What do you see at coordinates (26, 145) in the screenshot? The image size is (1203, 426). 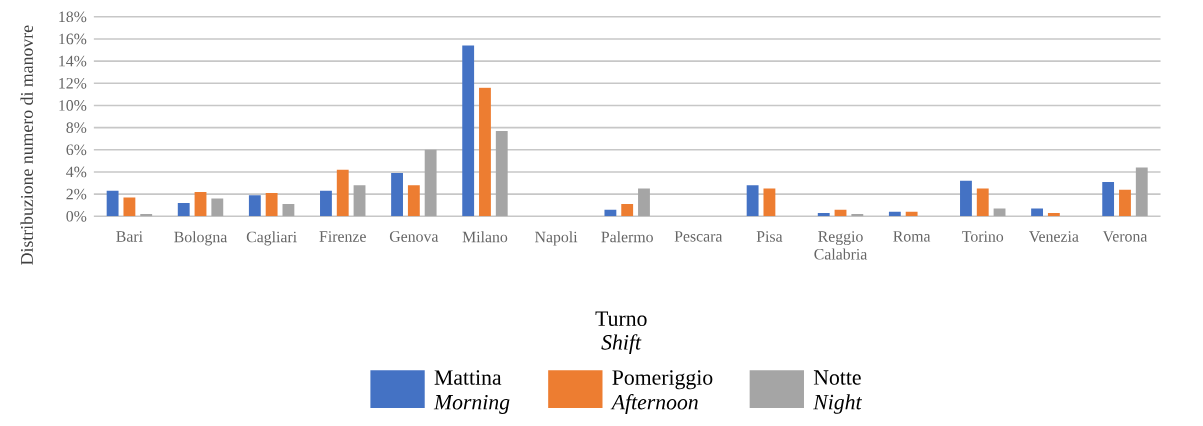 I see `y-axis-title: Distribuzione numero di manovre` at bounding box center [26, 145].